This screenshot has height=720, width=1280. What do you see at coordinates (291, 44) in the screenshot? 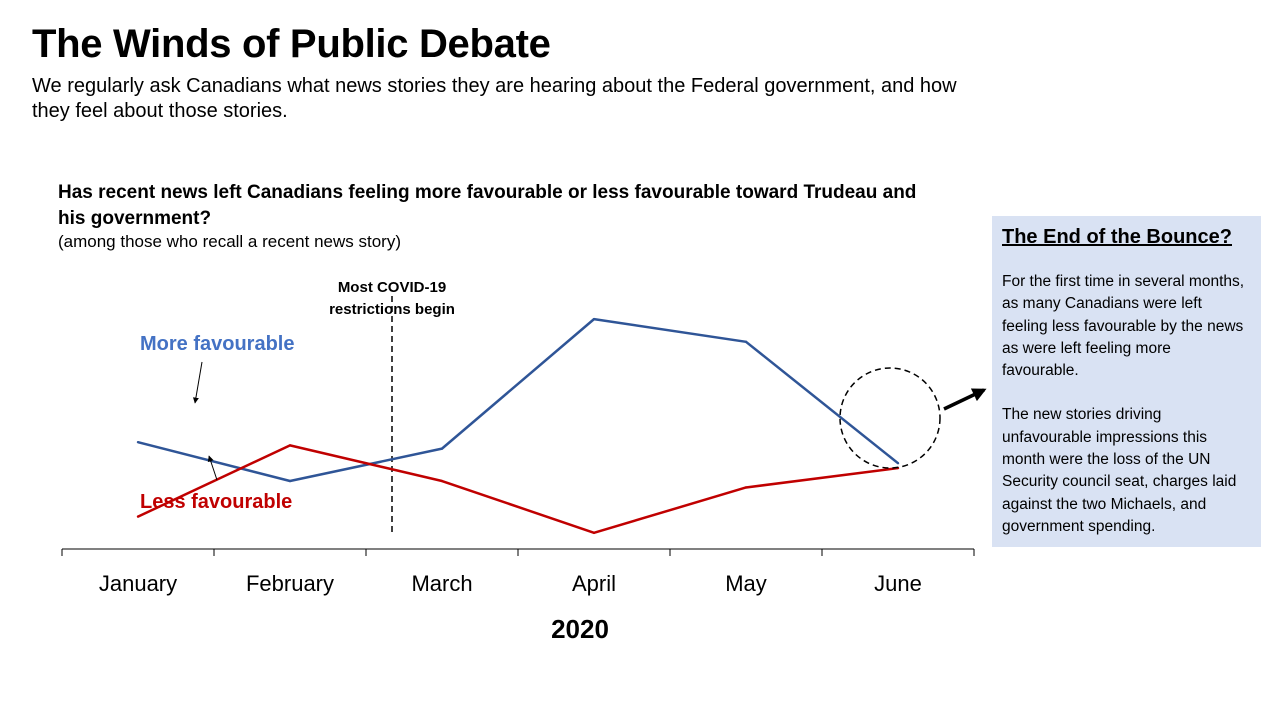
I see `page-title: The Winds of Public Debate` at bounding box center [291, 44].